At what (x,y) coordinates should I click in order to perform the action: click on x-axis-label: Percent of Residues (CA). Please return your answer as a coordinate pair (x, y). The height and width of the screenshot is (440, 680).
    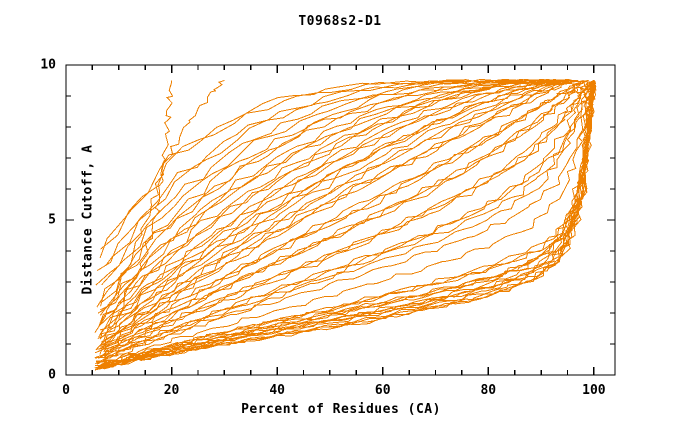
    Looking at the image, I should click on (341, 409).